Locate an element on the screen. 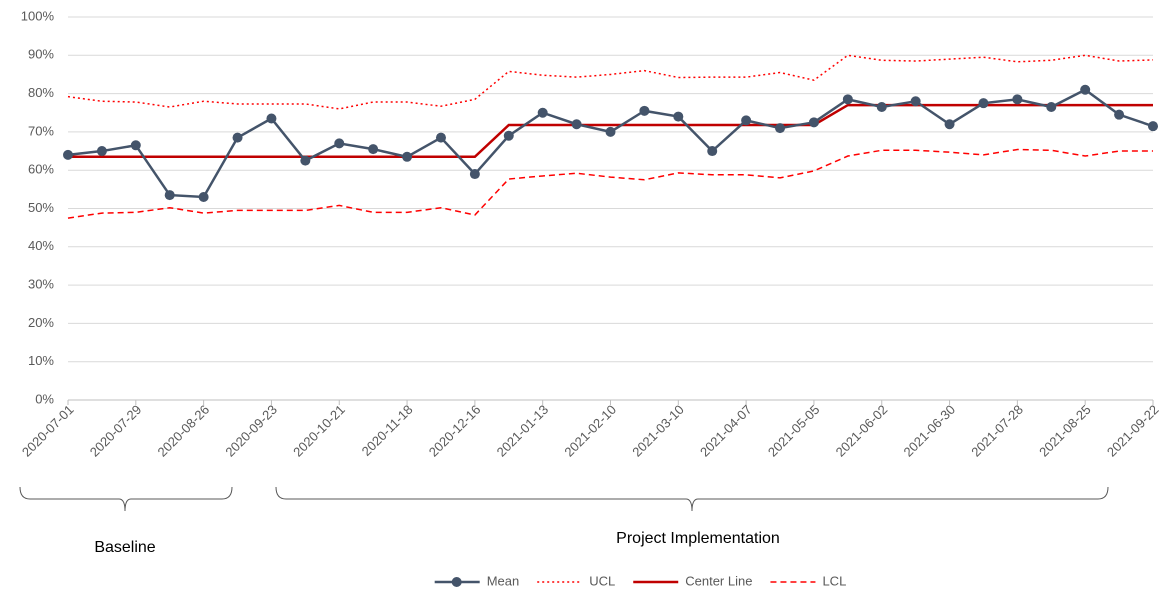  x-tick-label: 2020-07-01 is located at coordinates (48, 431).